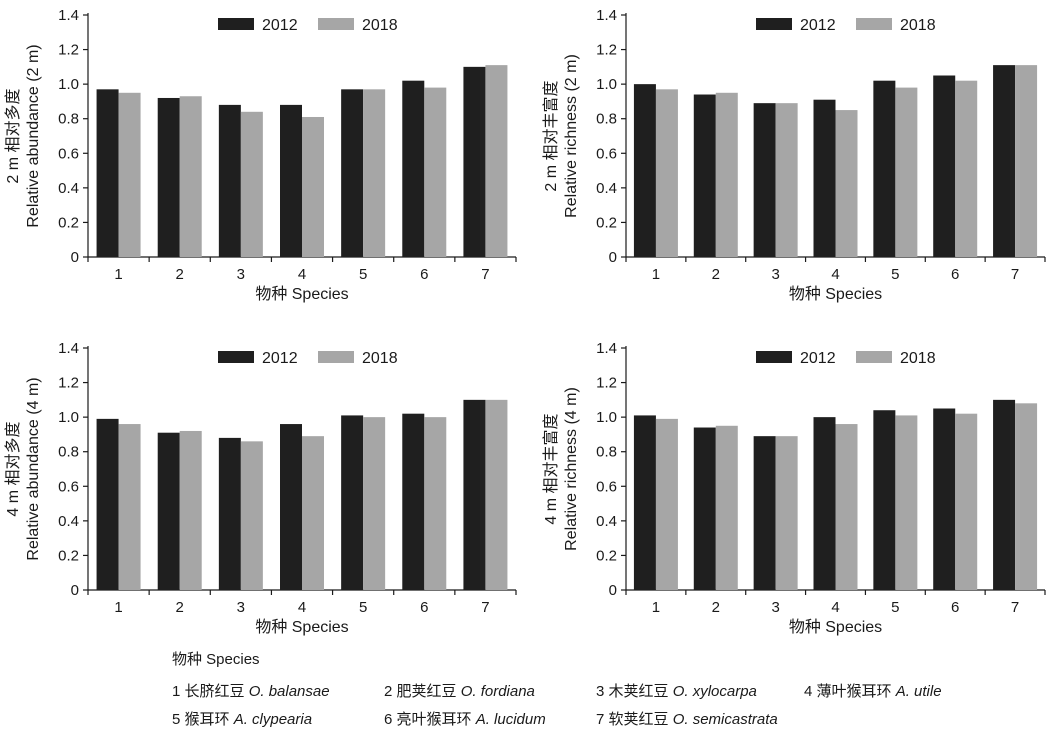 This screenshot has width=1047, height=729. Describe the element at coordinates (497, 691) in the screenshot. I see `species-key-latin: O. fordiana` at that location.